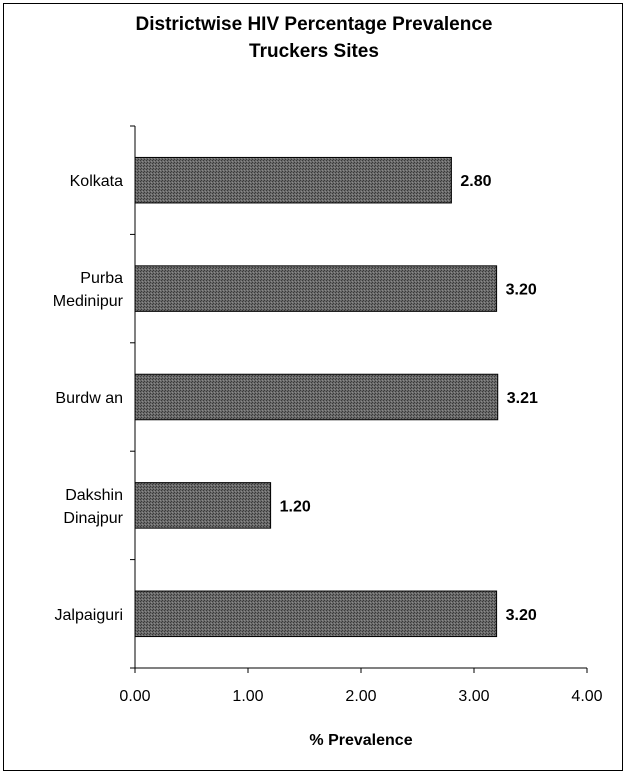  Describe the element at coordinates (134, 696) in the screenshot. I see `x-tick-label: 0.00` at that location.